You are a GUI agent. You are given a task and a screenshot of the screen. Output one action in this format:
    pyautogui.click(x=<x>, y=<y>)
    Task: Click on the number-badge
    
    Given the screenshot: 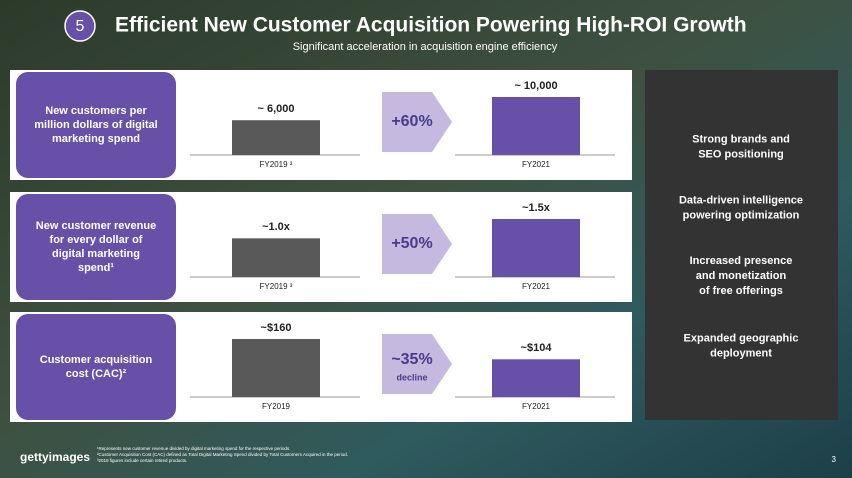 What is the action you would take?
    pyautogui.click(x=80, y=26)
    